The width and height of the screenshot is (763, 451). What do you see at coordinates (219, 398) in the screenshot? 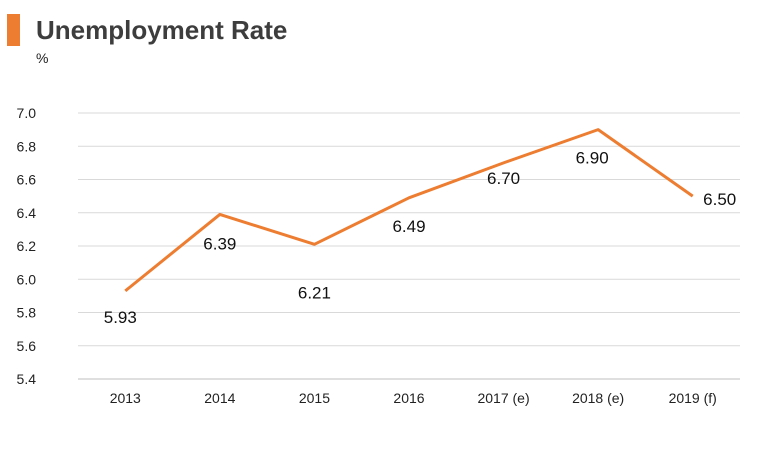
I see `x-tick-label: 2014` at bounding box center [219, 398].